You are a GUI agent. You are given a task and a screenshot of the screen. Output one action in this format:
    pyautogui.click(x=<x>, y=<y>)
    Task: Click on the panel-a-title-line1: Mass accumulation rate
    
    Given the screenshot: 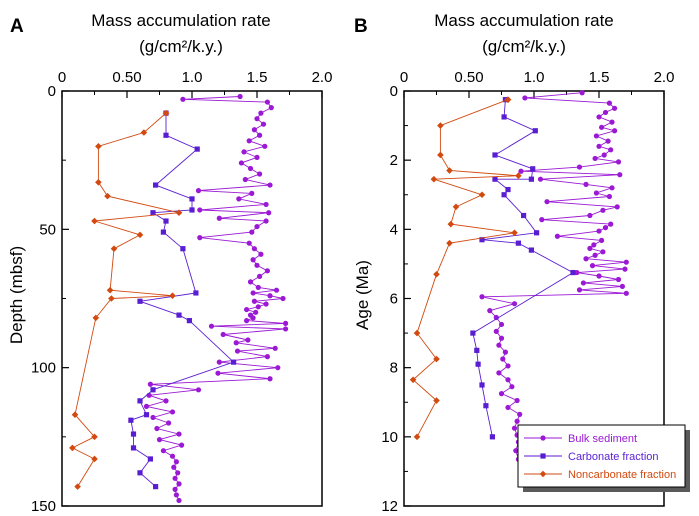 What is the action you would take?
    pyautogui.click(x=181, y=20)
    